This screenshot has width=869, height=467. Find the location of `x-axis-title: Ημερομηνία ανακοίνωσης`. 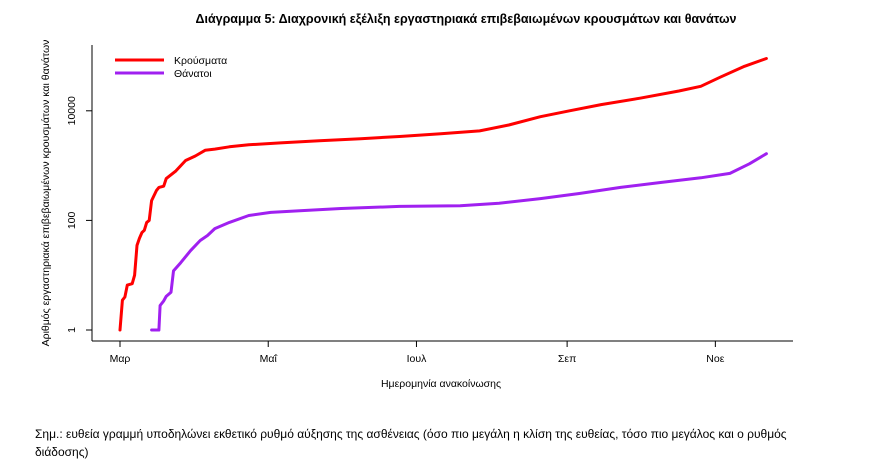

x-axis-title: Ημερομηνία ανακοίνωσης is located at coordinates (441, 384).